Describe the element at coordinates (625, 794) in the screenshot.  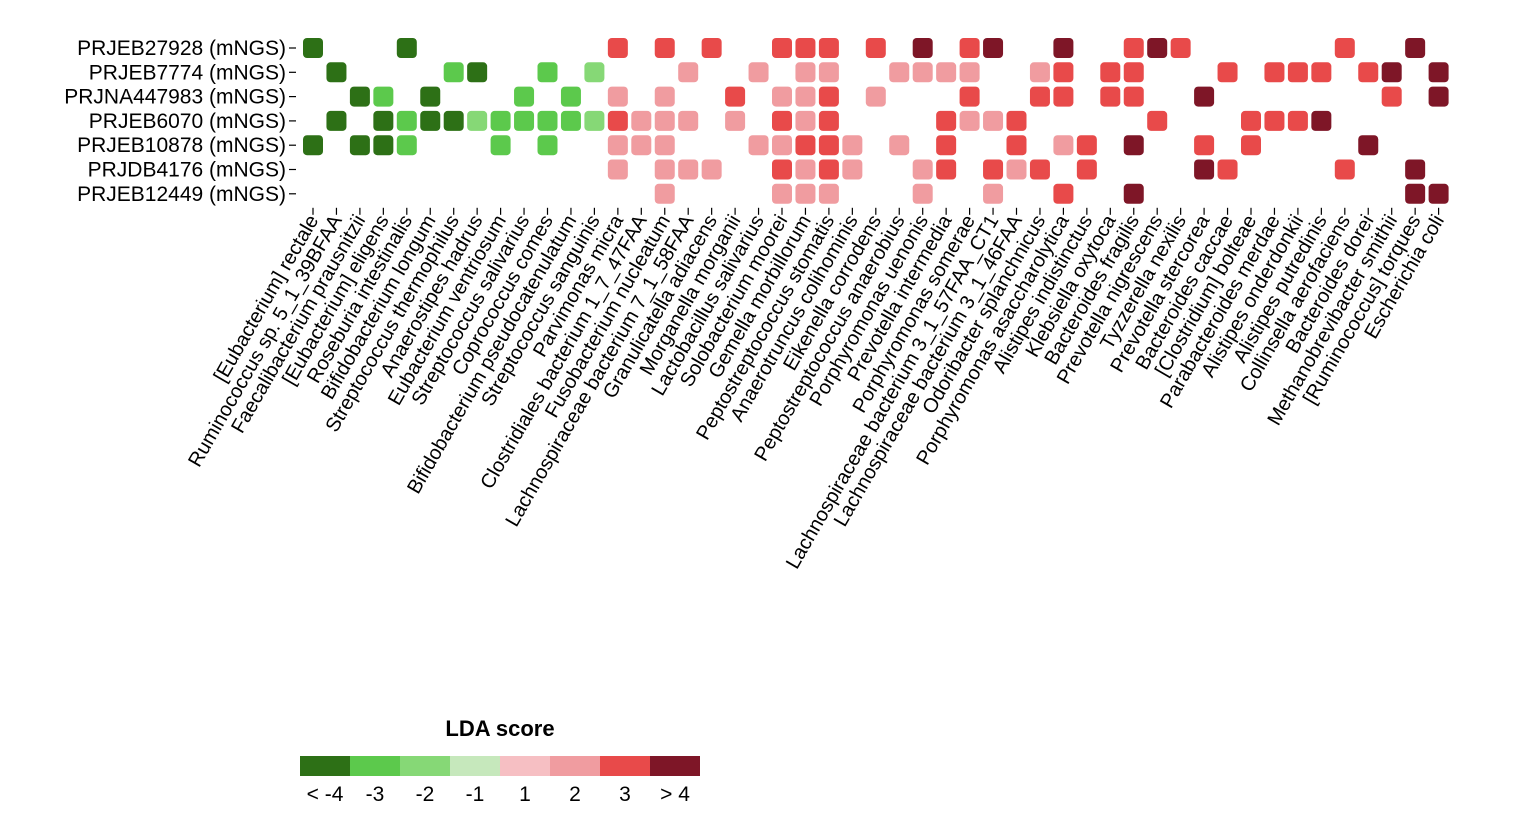
I see `legend-tick-label: 3` at that location.